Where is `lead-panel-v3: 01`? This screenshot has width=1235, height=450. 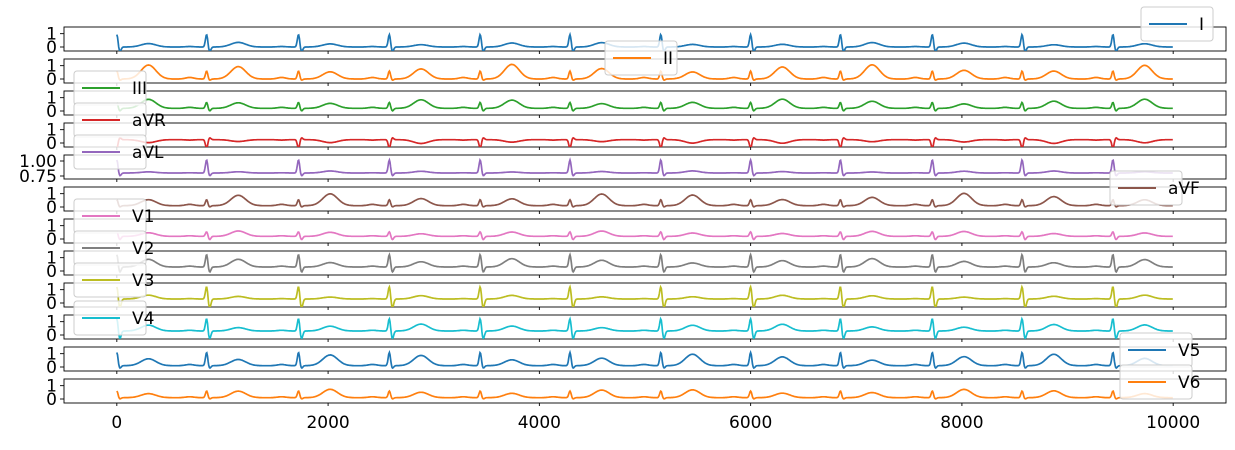
lead-panel-v3: 01 is located at coordinates (636, 297).